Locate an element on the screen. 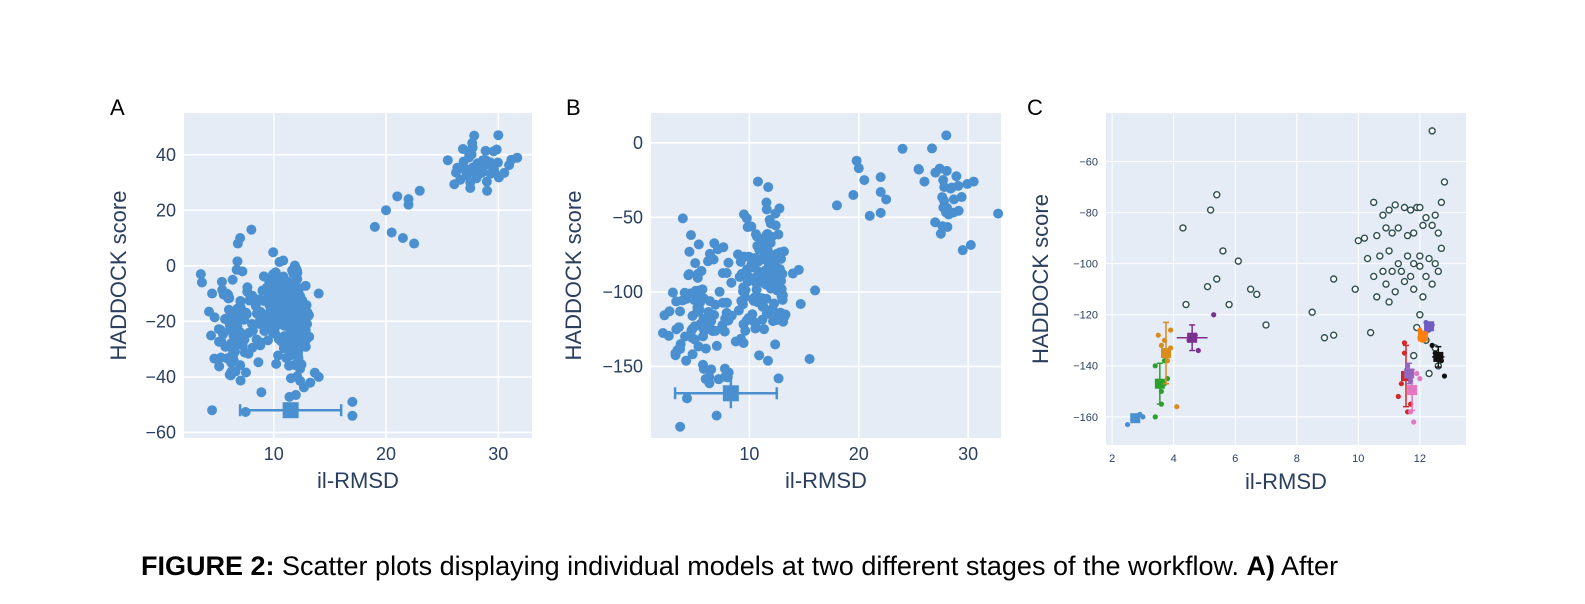 The height and width of the screenshot is (604, 1585). y-tick-label: 0 is located at coordinates (638, 143).